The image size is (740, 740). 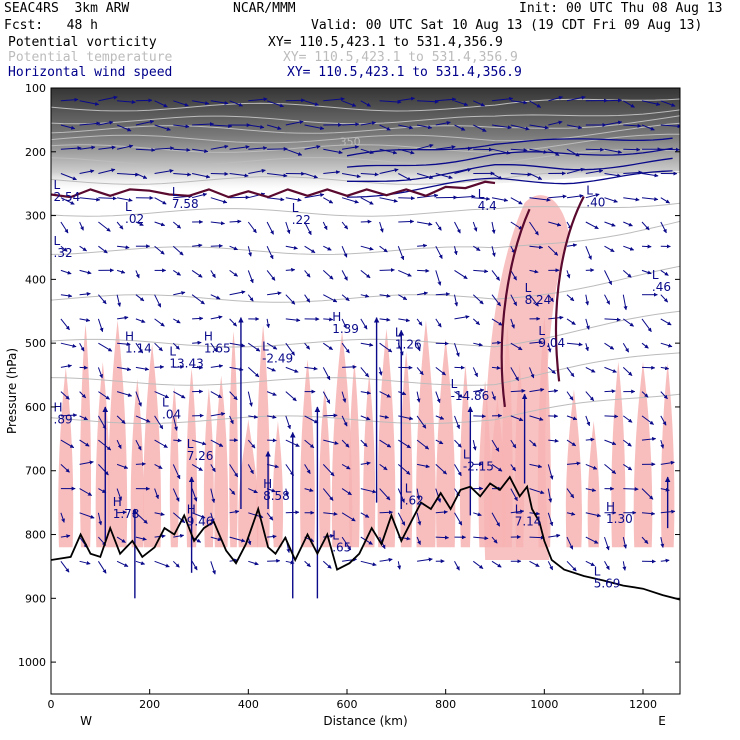 I want to click on extremum-letter: H, so click(x=117, y=502).